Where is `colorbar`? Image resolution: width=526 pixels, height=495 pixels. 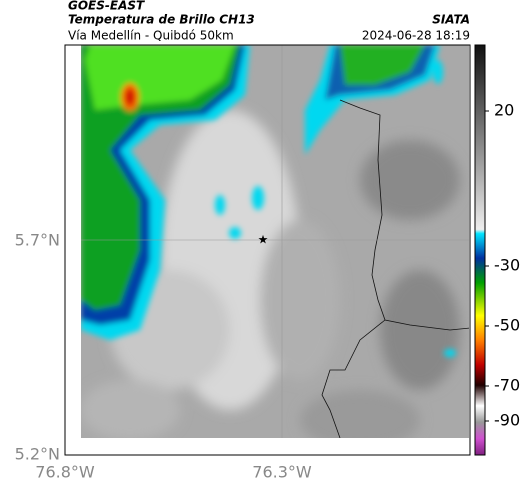
colorbar is located at coordinates (480, 250).